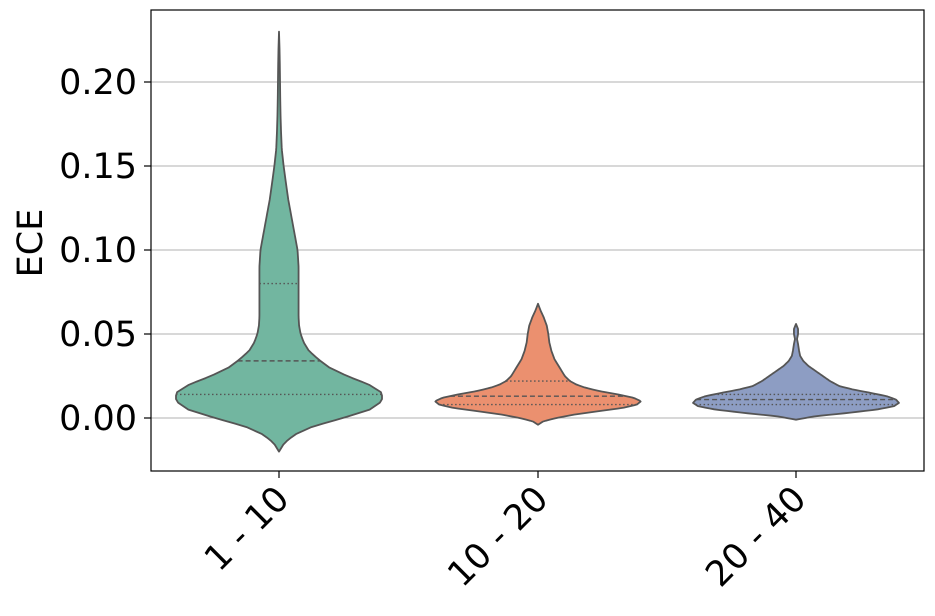 This screenshot has width=935, height=616. I want to click on x-tick-label: 1 - 10, so click(247, 529).